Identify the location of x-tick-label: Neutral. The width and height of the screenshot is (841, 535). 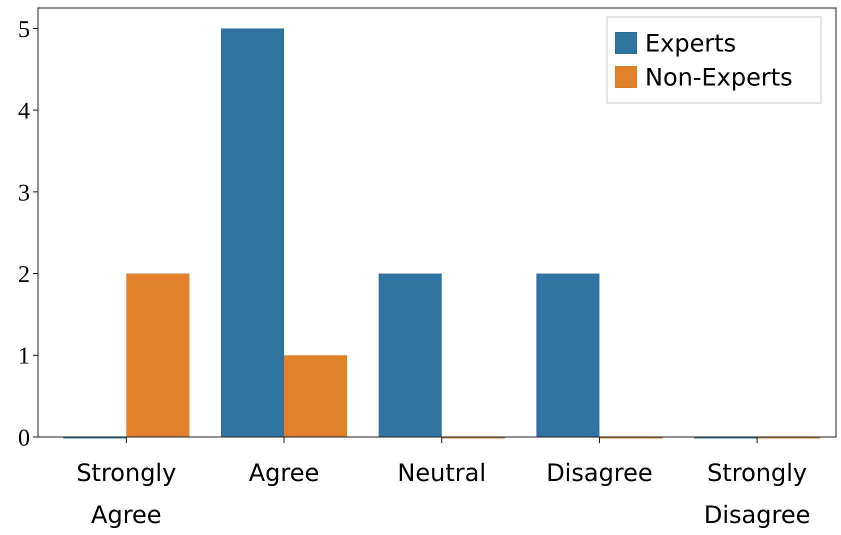
(441, 473).